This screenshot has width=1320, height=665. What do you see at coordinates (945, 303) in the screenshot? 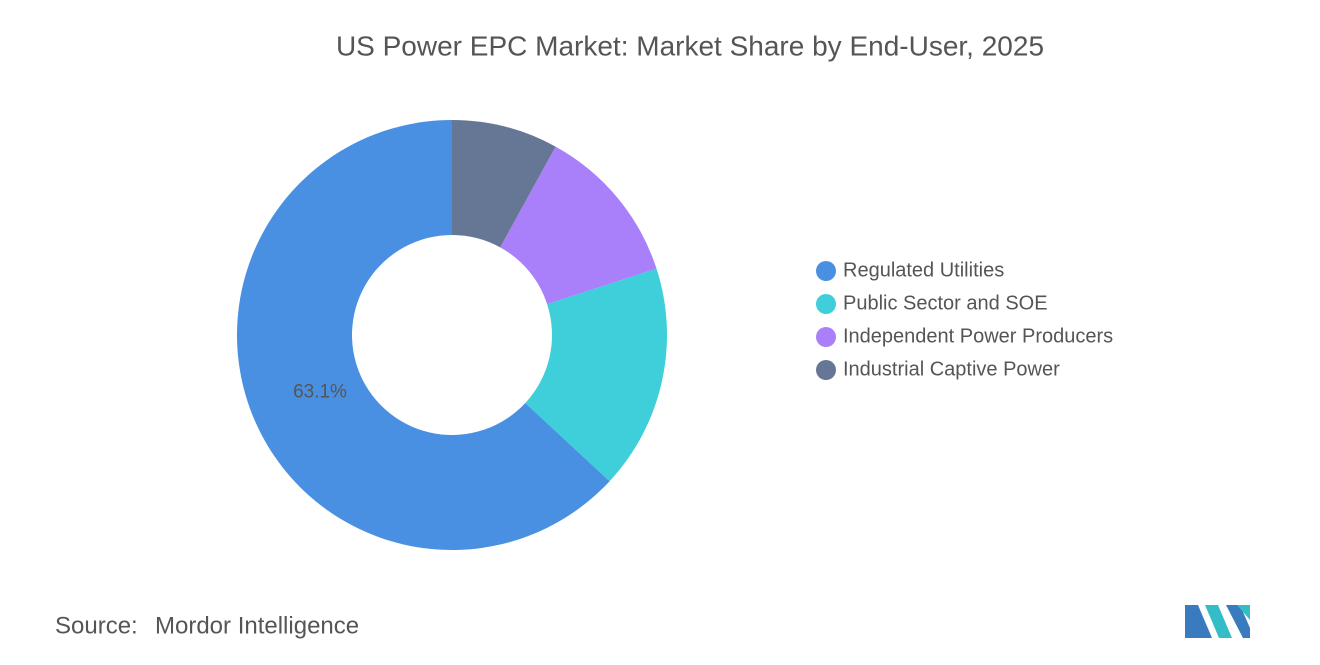
I see `legend-label: Public Sector and SOE` at bounding box center [945, 303].